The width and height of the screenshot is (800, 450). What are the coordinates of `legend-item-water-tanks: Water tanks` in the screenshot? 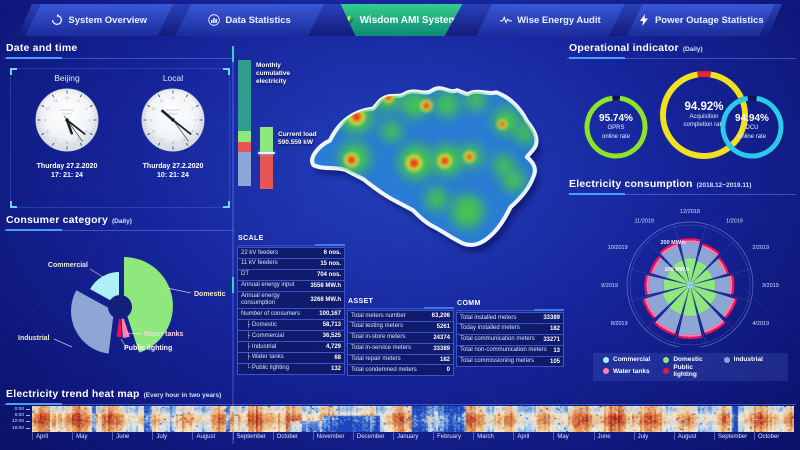 It's located at (630, 371).